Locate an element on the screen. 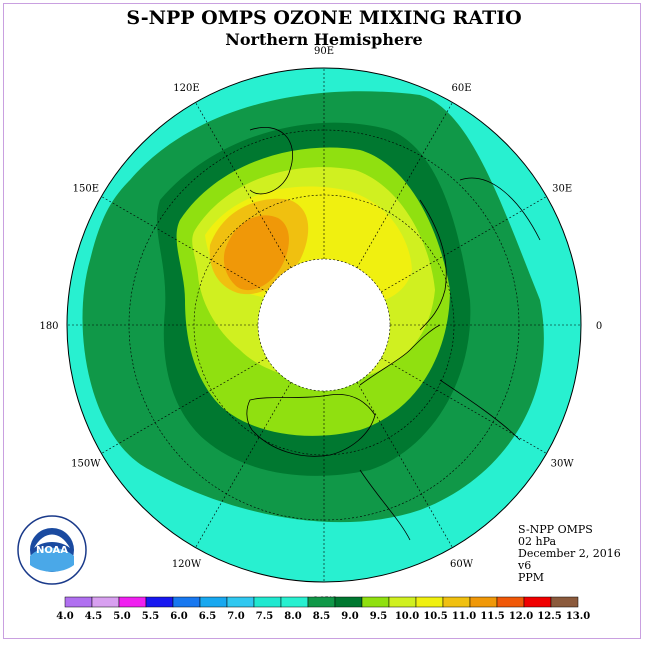 The image size is (648, 648). info-units: PPM is located at coordinates (531, 577).